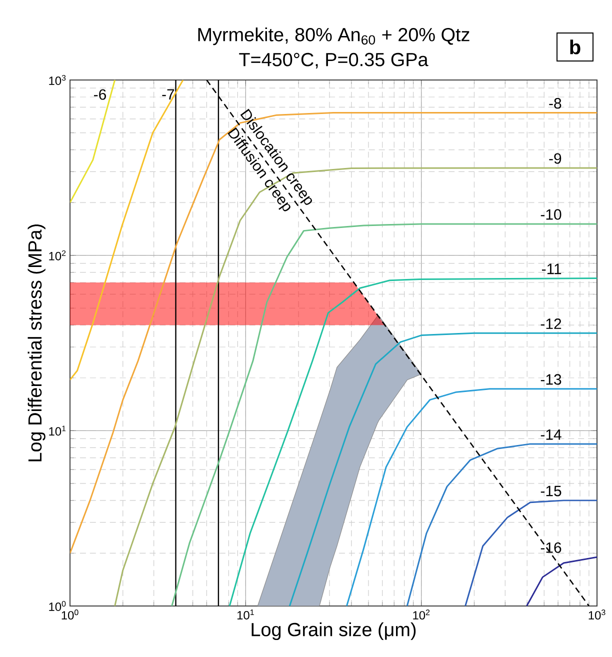 This screenshot has width=612, height=657. What do you see at coordinates (551, 323) in the screenshot?
I see `series-label: -12` at bounding box center [551, 323].